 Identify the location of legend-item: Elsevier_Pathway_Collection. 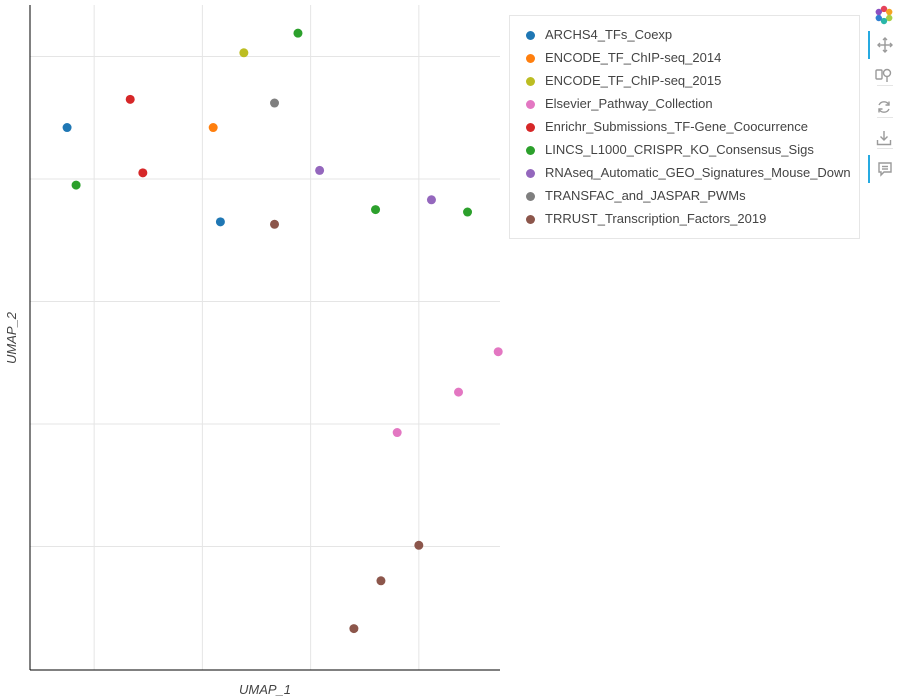
(684, 104).